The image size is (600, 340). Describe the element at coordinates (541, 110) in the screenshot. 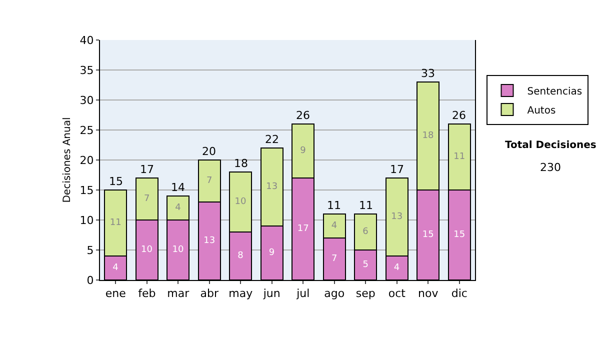

I see `legend-label: Autos` at that location.